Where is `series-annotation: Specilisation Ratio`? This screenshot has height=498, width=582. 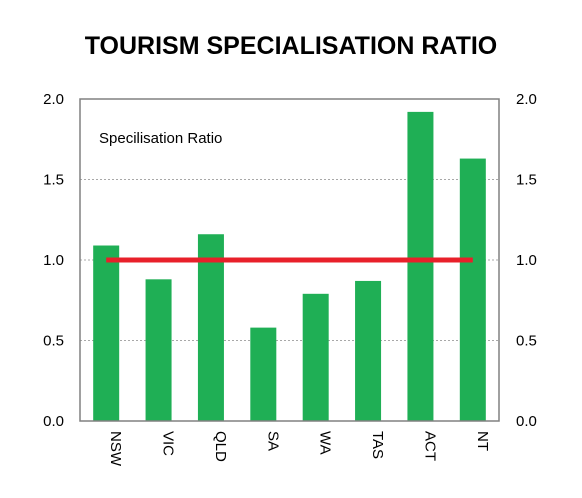
series-annotation: Specilisation Ratio is located at coordinates (160, 138).